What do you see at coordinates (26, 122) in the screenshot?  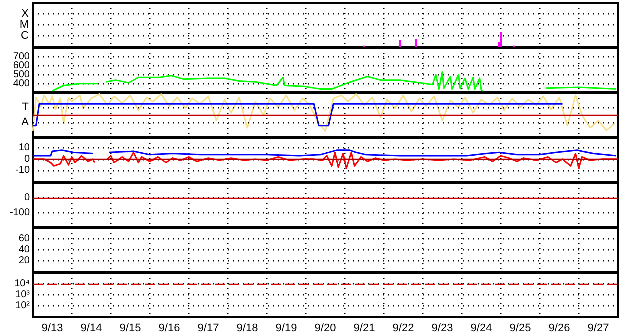 I see `text: A` at bounding box center [26, 122].